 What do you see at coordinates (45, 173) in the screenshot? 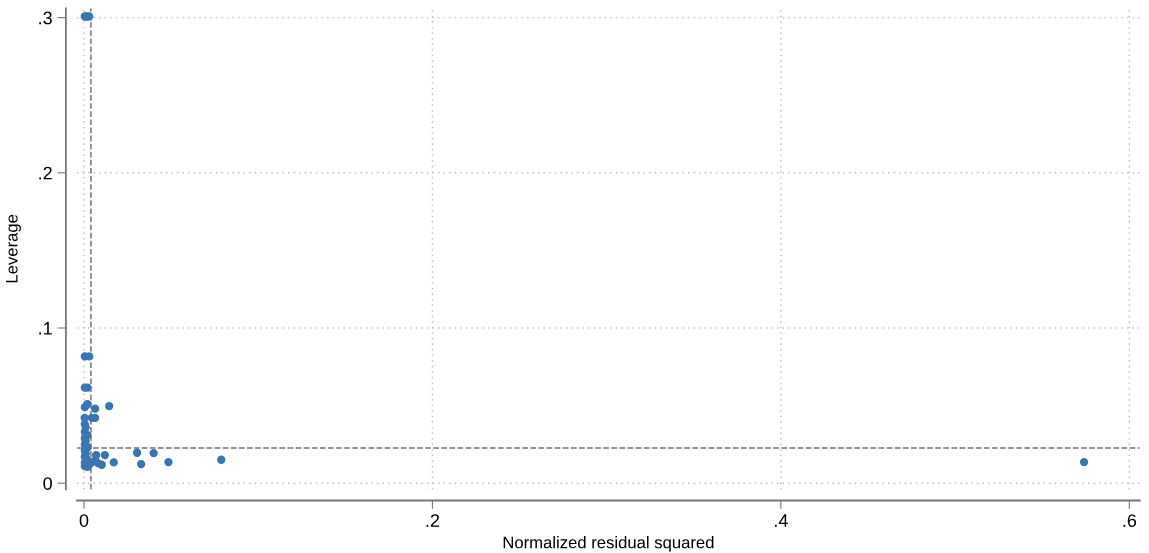
I see `y-tick-label: .2` at bounding box center [45, 173].